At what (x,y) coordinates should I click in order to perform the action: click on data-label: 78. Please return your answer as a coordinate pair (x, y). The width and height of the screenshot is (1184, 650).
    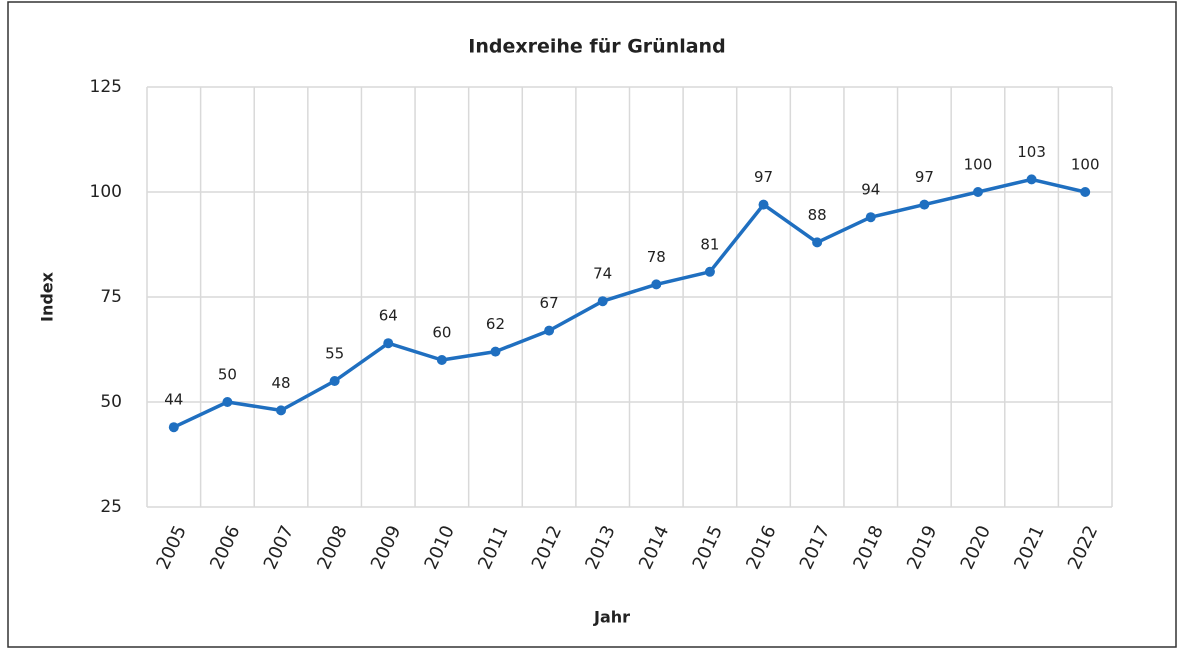
    Looking at the image, I should click on (656, 257).